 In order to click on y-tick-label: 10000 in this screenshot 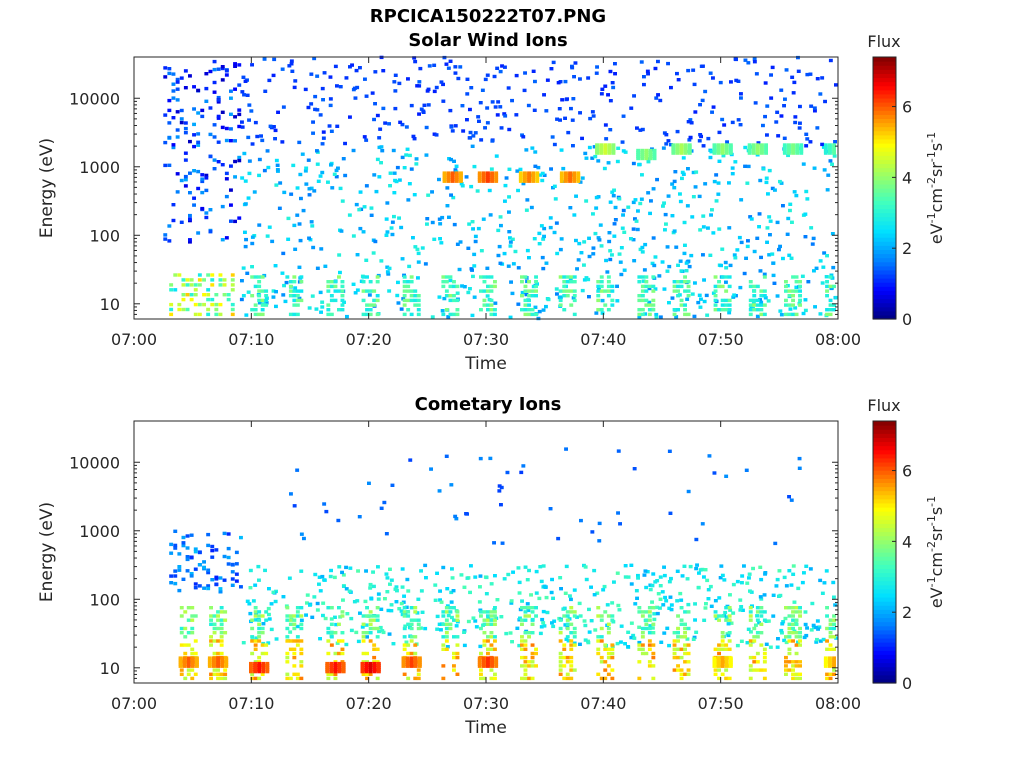, I will do `click(94, 98)`.